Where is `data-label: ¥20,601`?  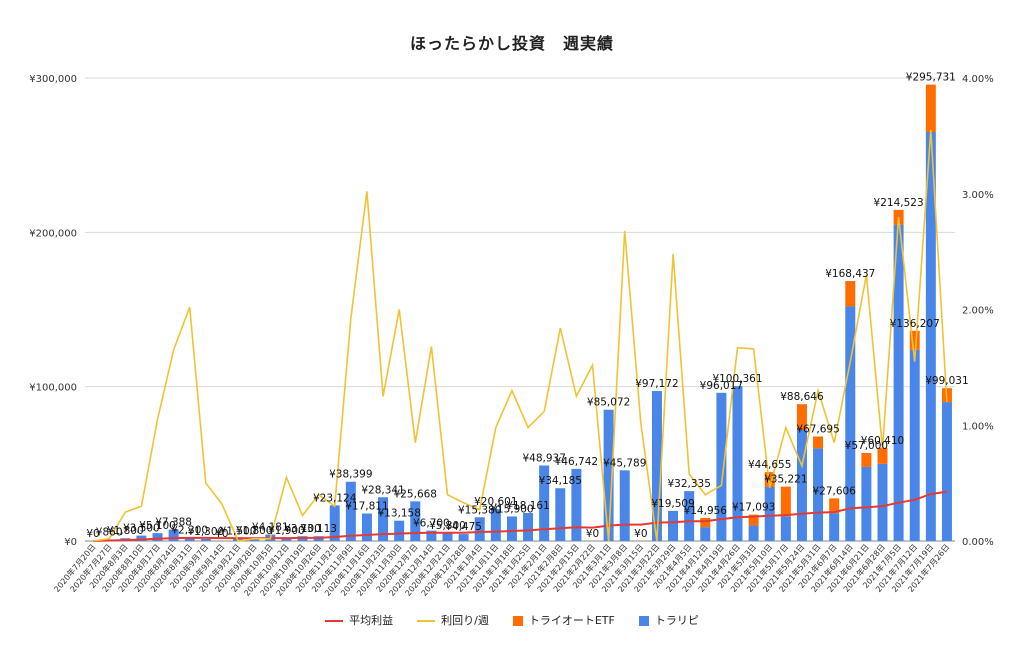
data-label: ¥20,601 is located at coordinates (495, 502).